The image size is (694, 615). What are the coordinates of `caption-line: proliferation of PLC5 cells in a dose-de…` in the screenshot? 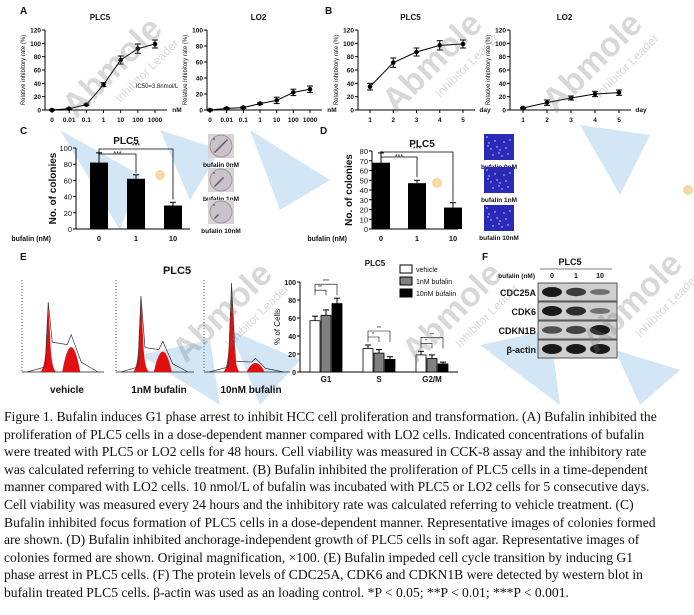 It's located at (324, 434).